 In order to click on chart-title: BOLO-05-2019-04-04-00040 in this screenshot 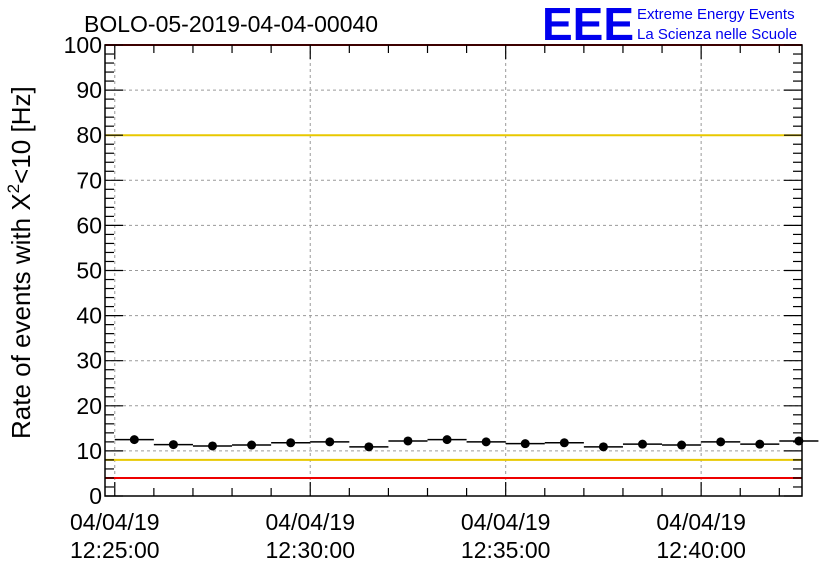, I will do `click(231, 24)`.